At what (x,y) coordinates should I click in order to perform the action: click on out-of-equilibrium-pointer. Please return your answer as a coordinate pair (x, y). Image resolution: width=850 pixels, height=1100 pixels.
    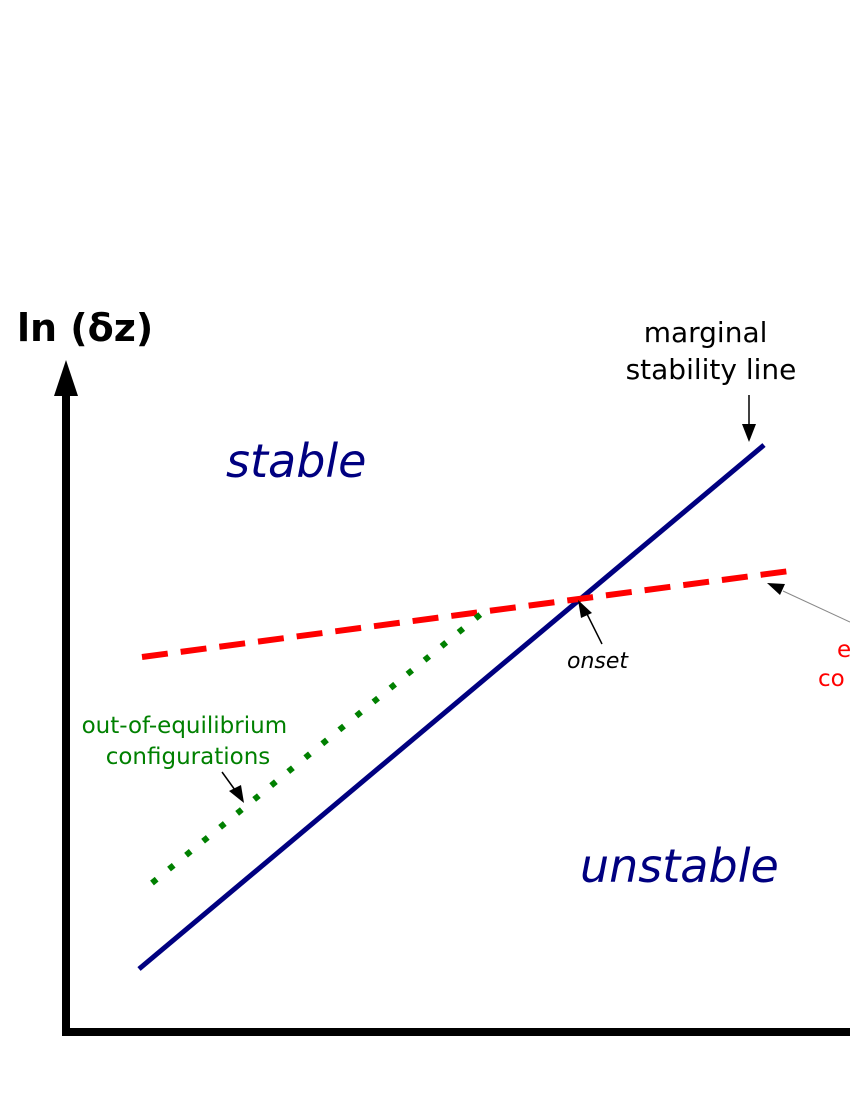
    Looking at the image, I should click on (228, 781).